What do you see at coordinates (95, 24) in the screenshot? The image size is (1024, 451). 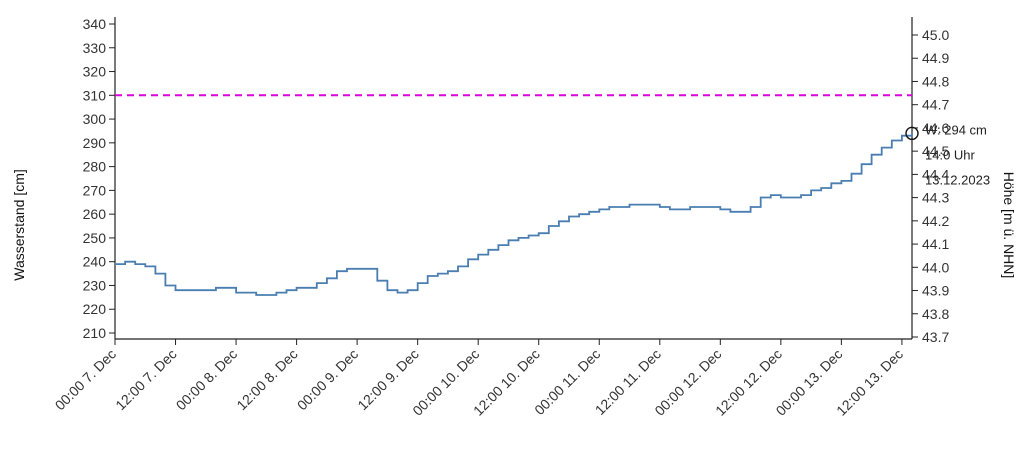 I see `left-tick-label: 340` at bounding box center [95, 24].